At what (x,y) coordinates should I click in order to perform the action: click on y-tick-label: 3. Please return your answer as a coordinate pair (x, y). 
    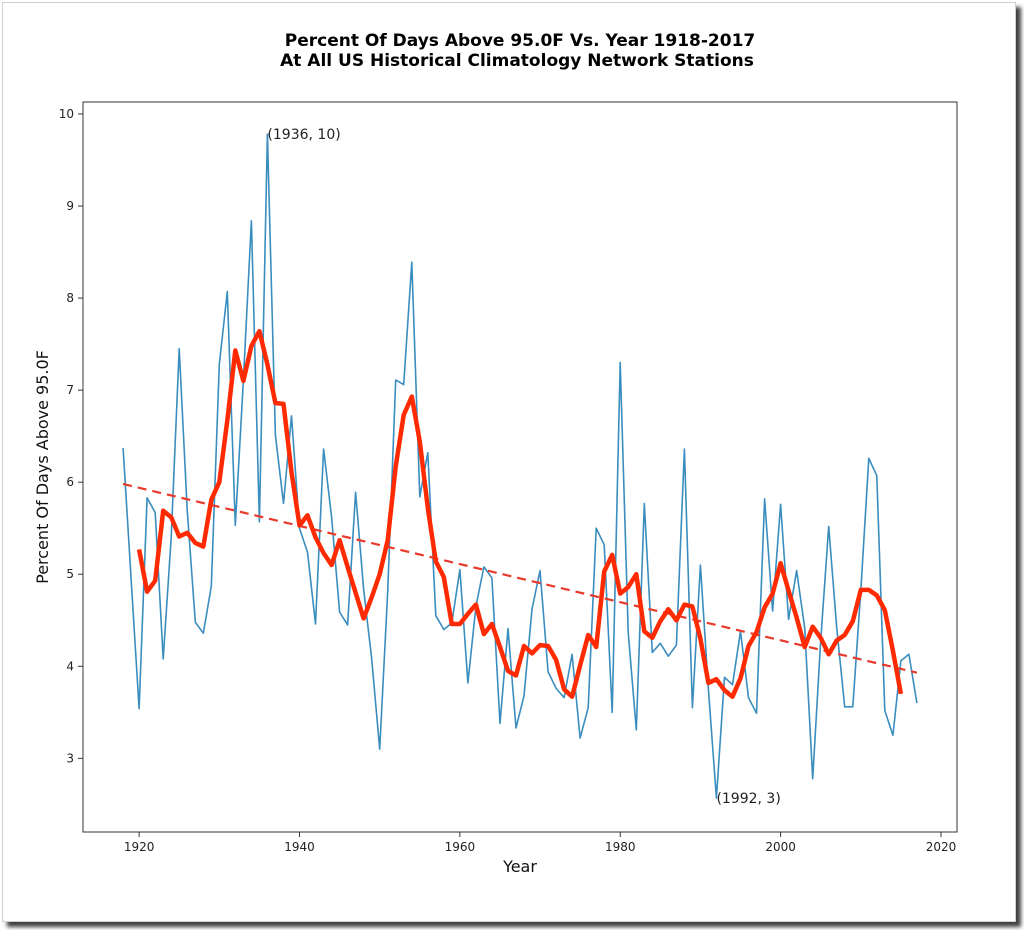
    Looking at the image, I should click on (70, 758).